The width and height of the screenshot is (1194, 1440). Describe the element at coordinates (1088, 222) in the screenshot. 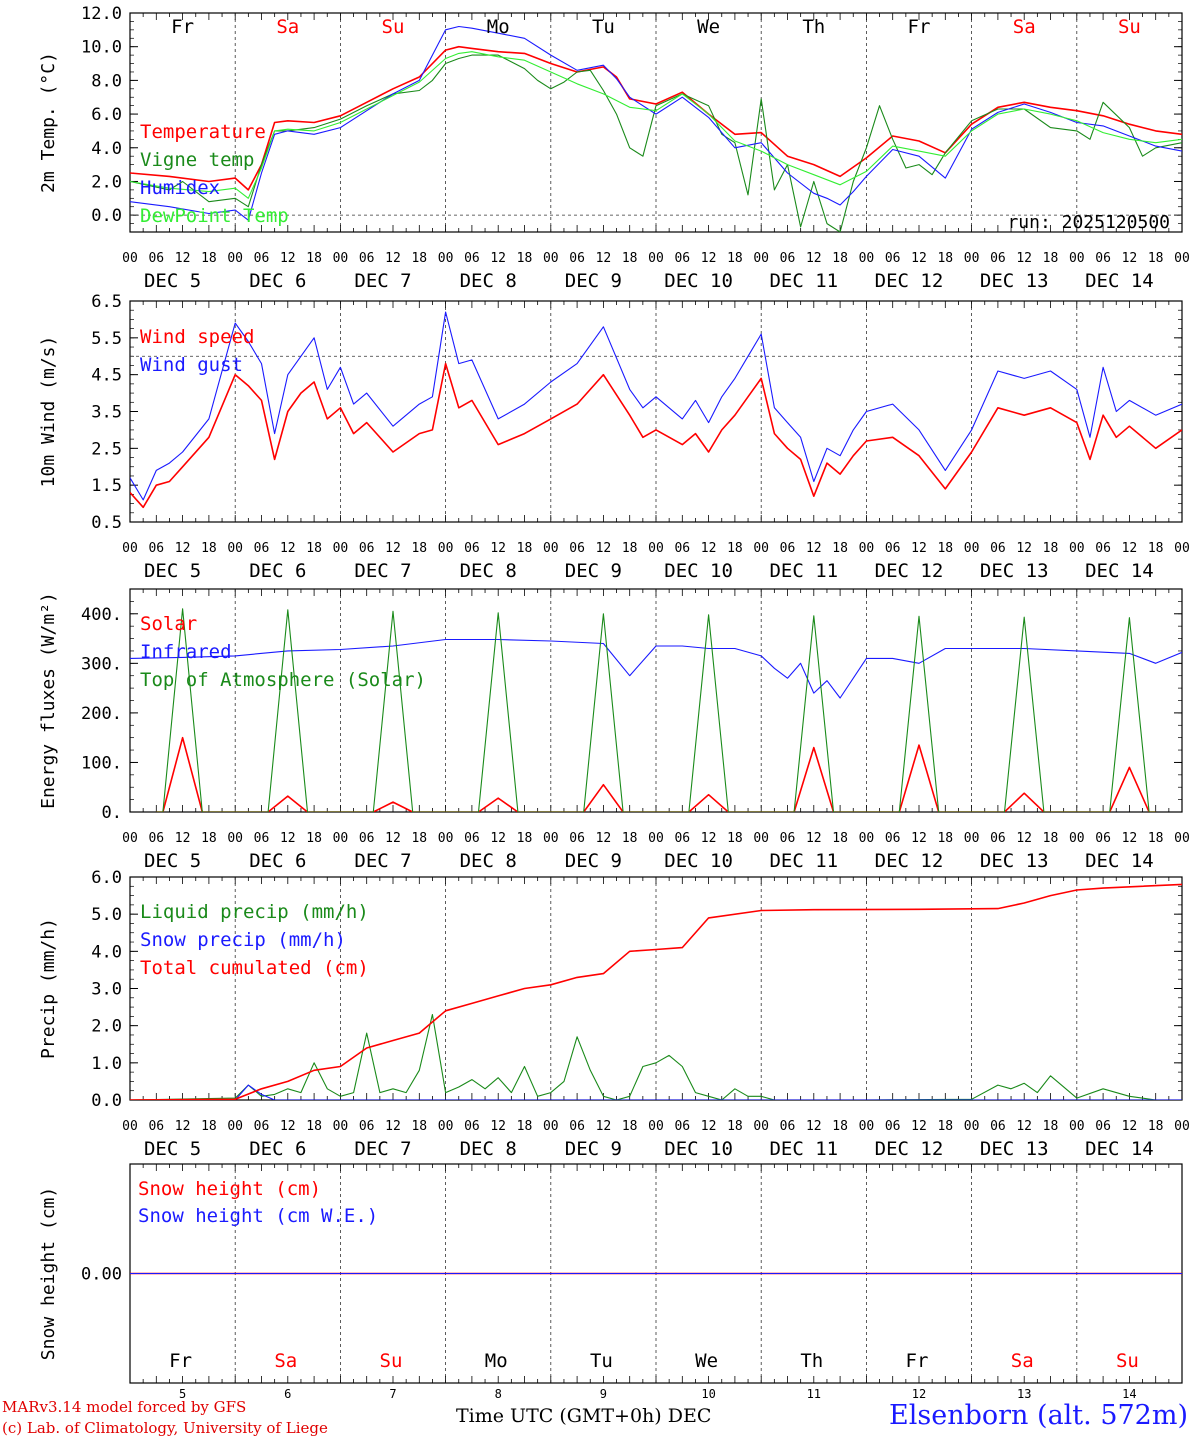

I see `run-label: run: 2025120500` at that location.